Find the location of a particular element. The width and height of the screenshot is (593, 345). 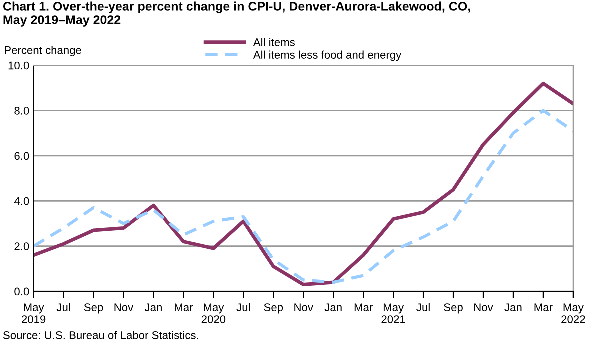

y-tick-label: 0.0 is located at coordinates (22, 292).